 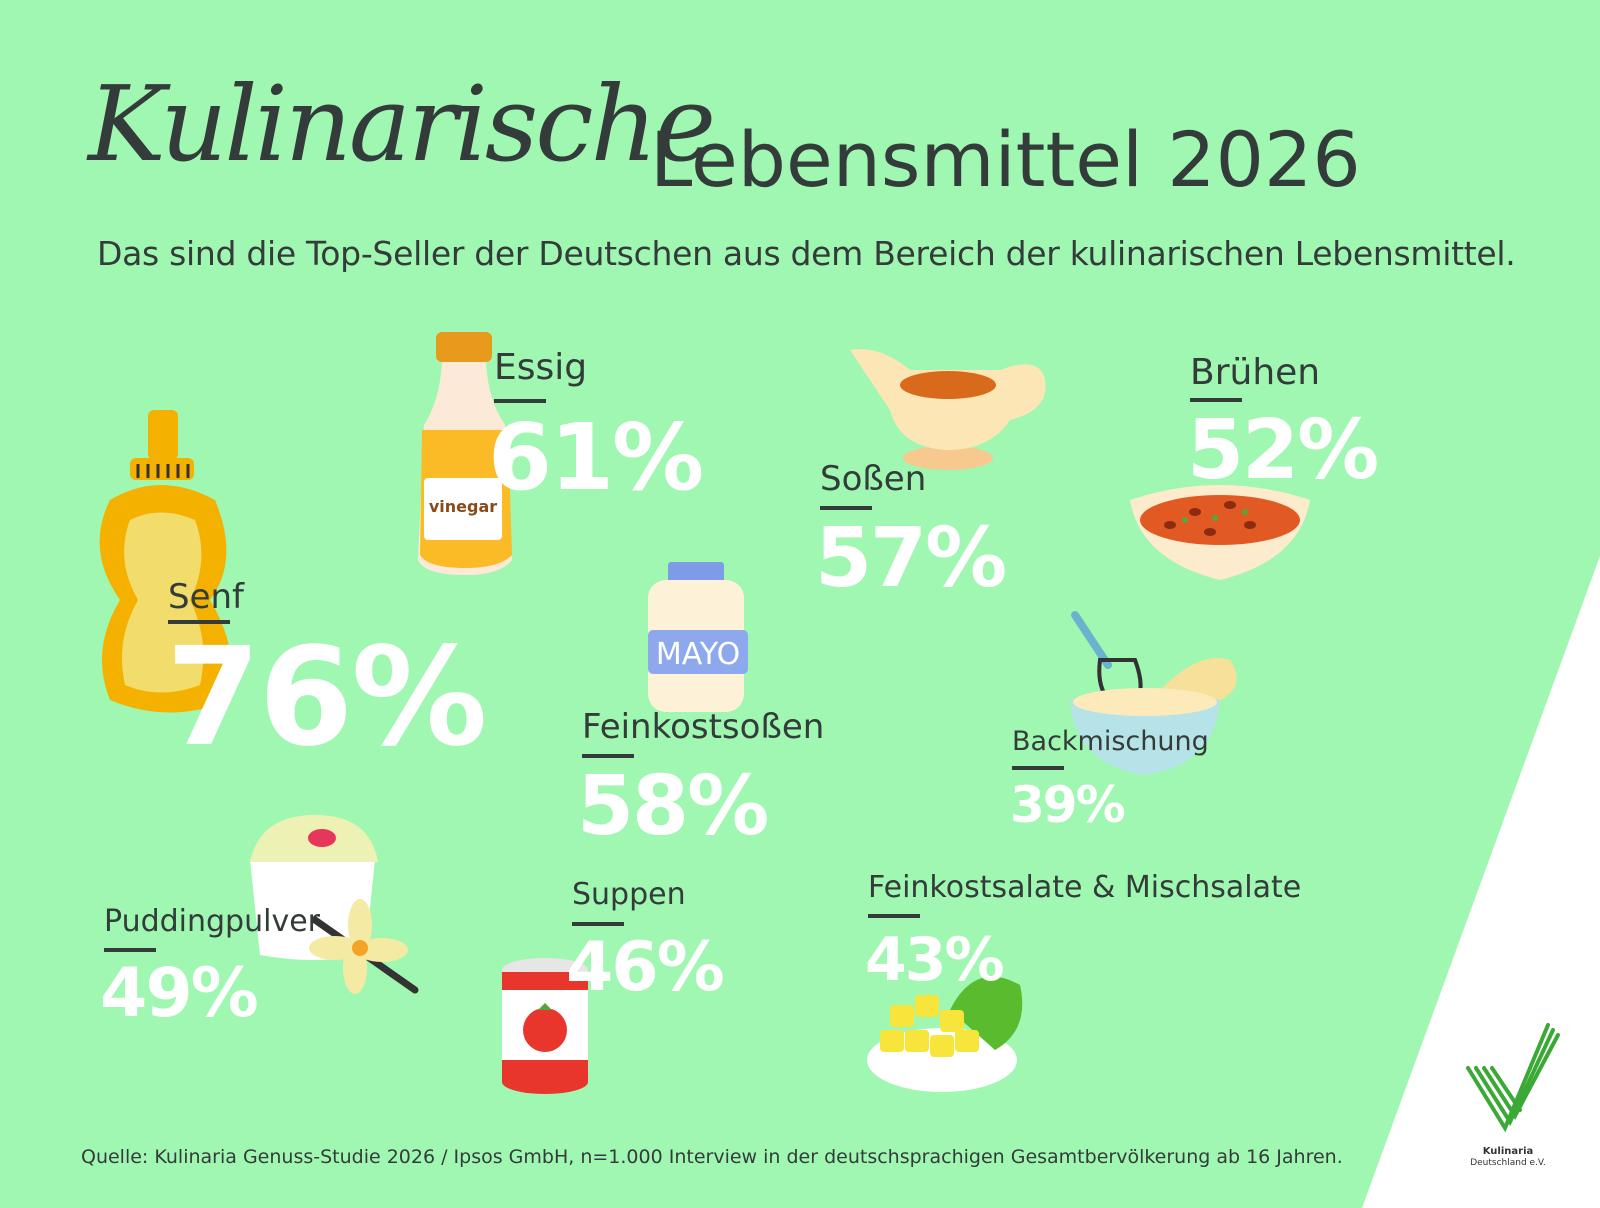 What do you see at coordinates (327, 698) in the screenshot?
I see `percent-senf: 76%` at bounding box center [327, 698].